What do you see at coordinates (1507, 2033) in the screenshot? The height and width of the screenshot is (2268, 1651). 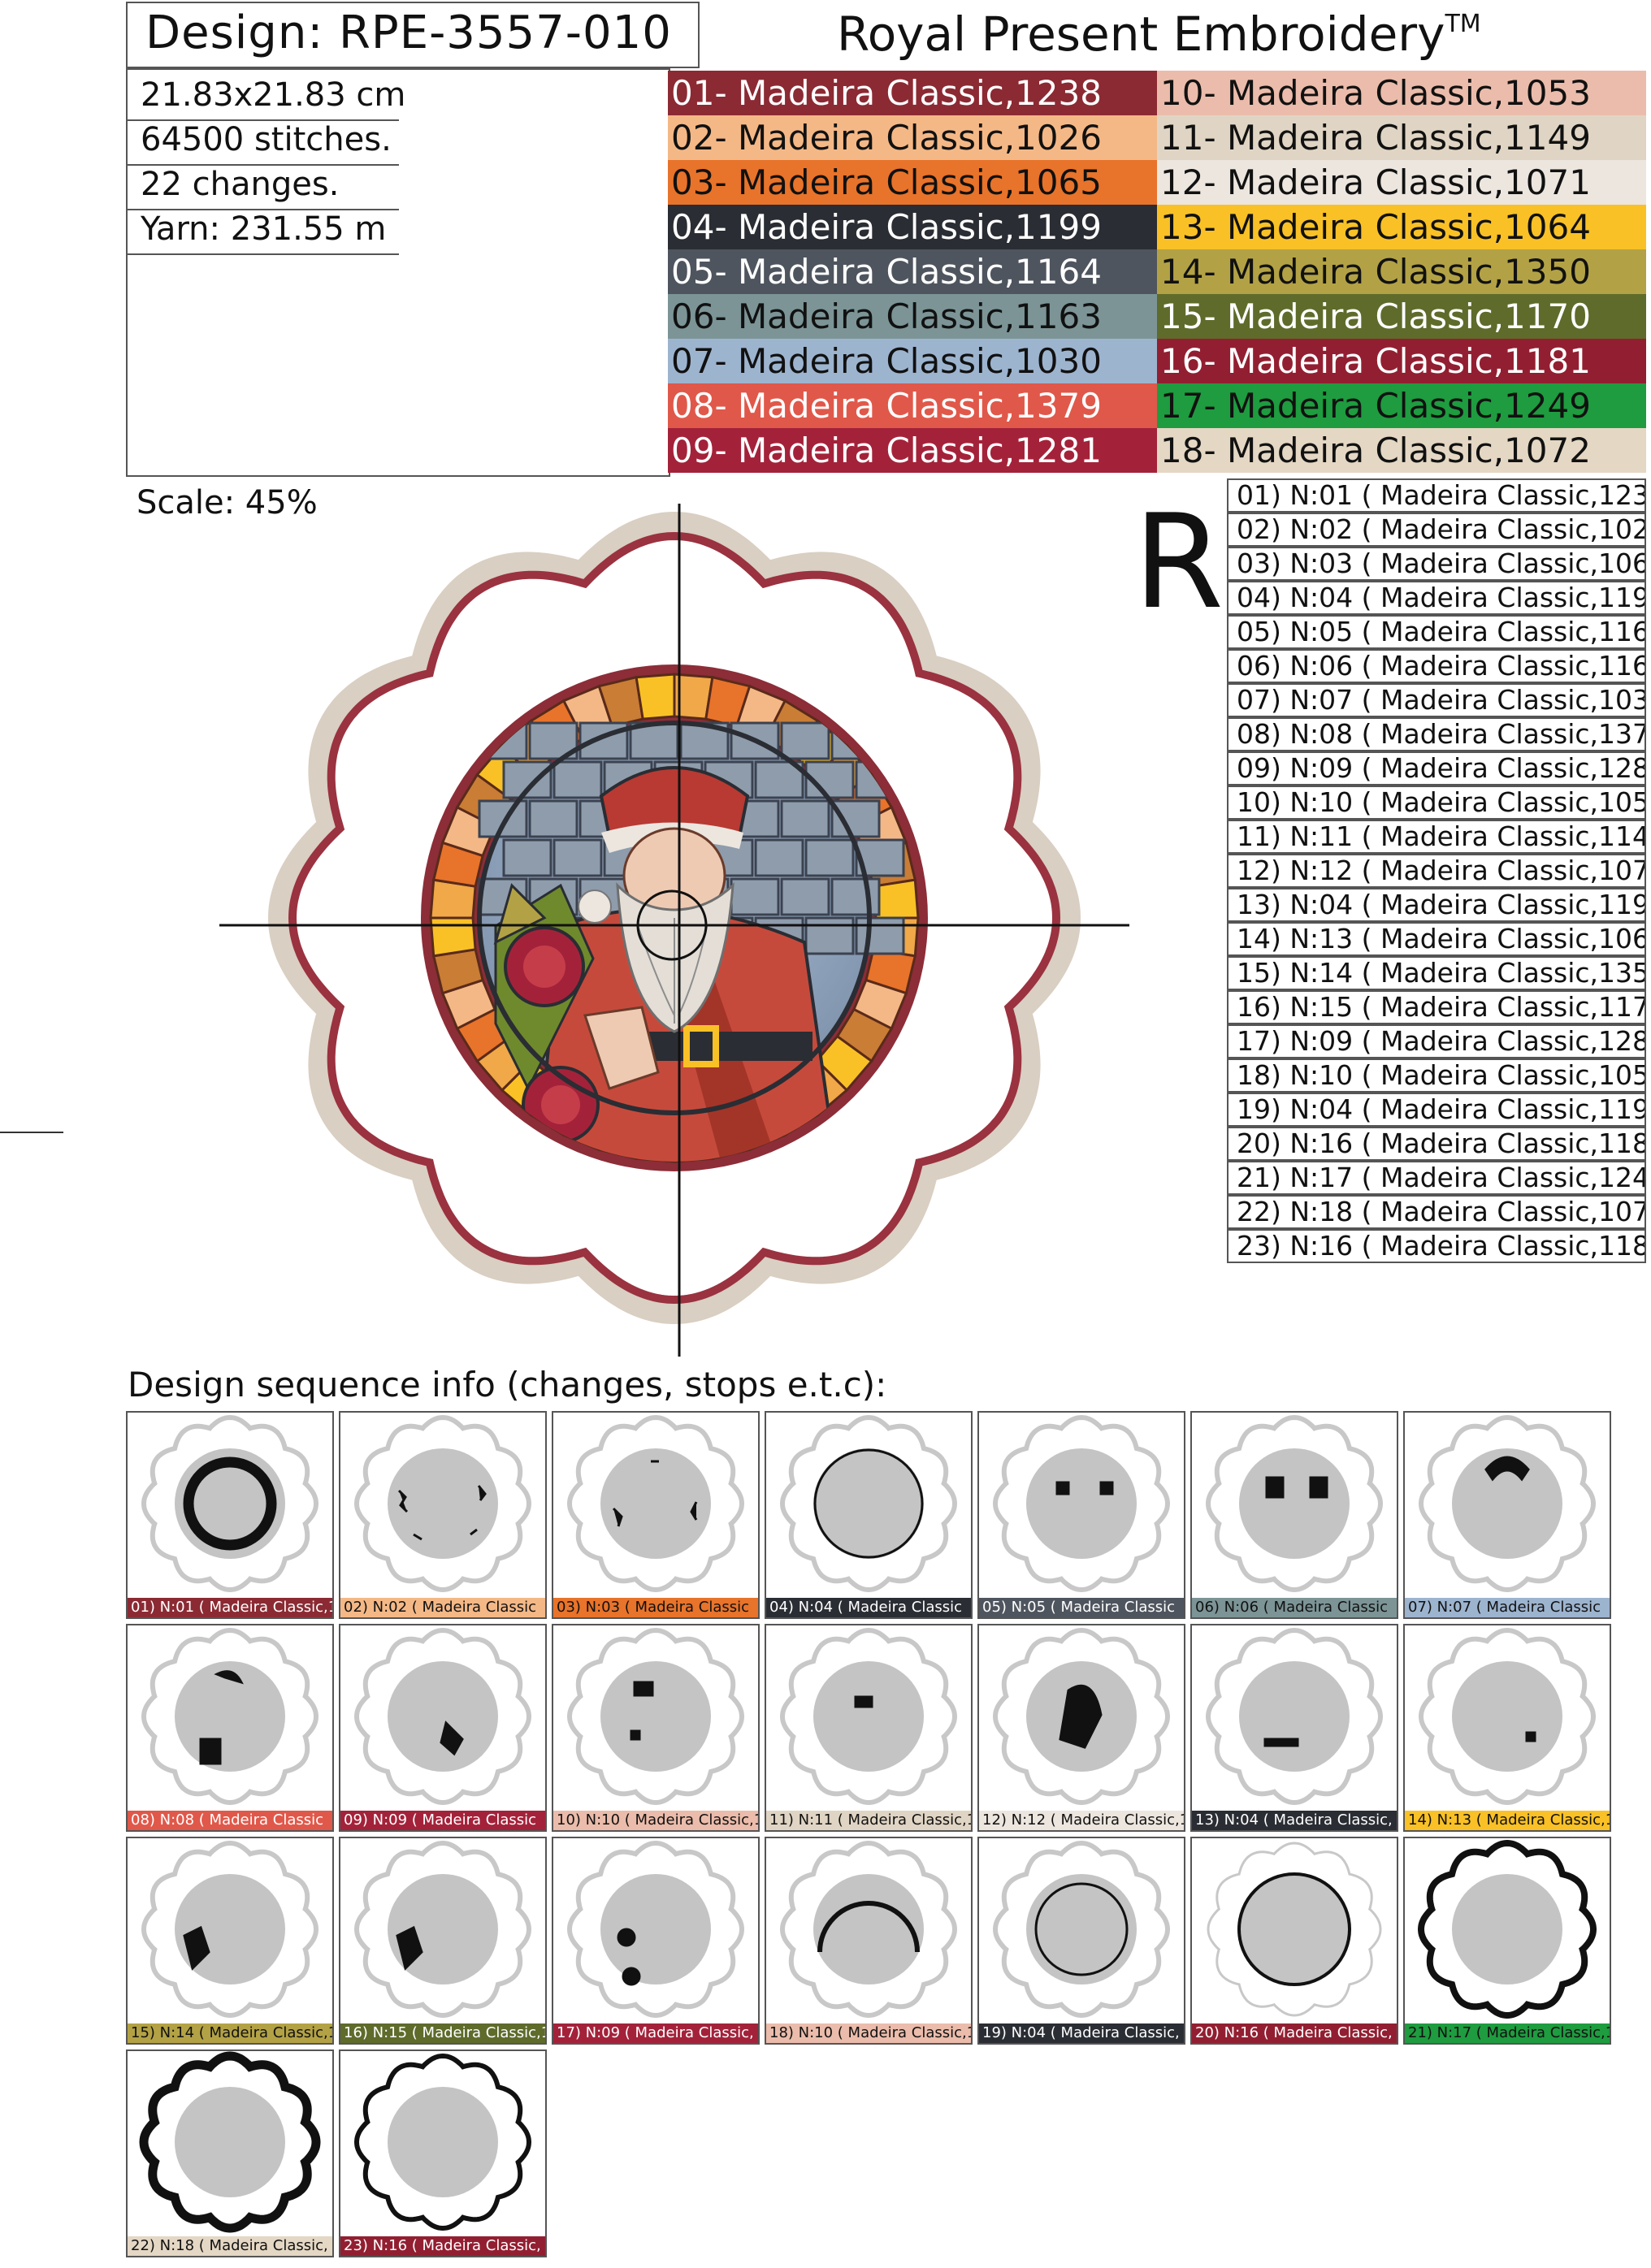 I see `thumbnail-label: 21) N:17 ( Madeira Classic,1` at bounding box center [1507, 2033].